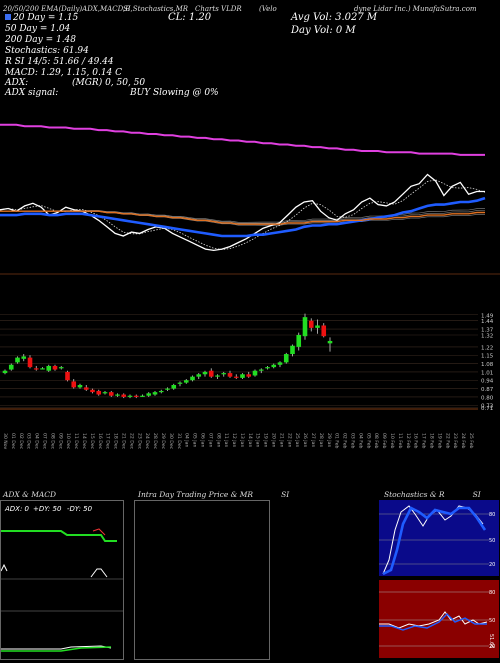 This screenshot has width=500, height=663. What do you see at coordinates (492, 647) in the screenshot?
I see `rsi-tick: 20` at bounding box center [492, 647].